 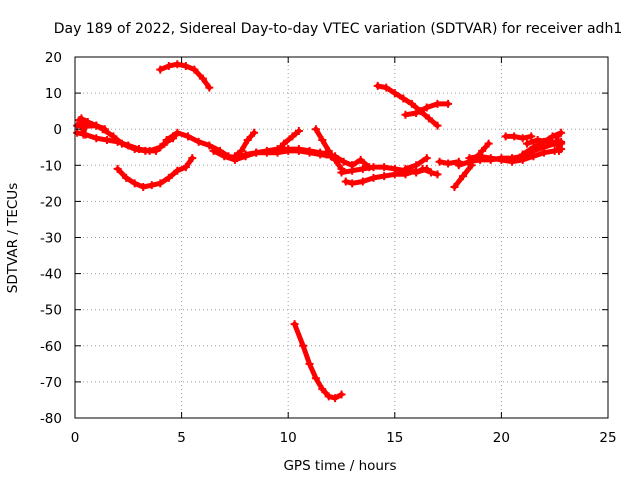 What do you see at coordinates (51, 166) in the screenshot?
I see `y-tick-label: -10` at bounding box center [51, 166].